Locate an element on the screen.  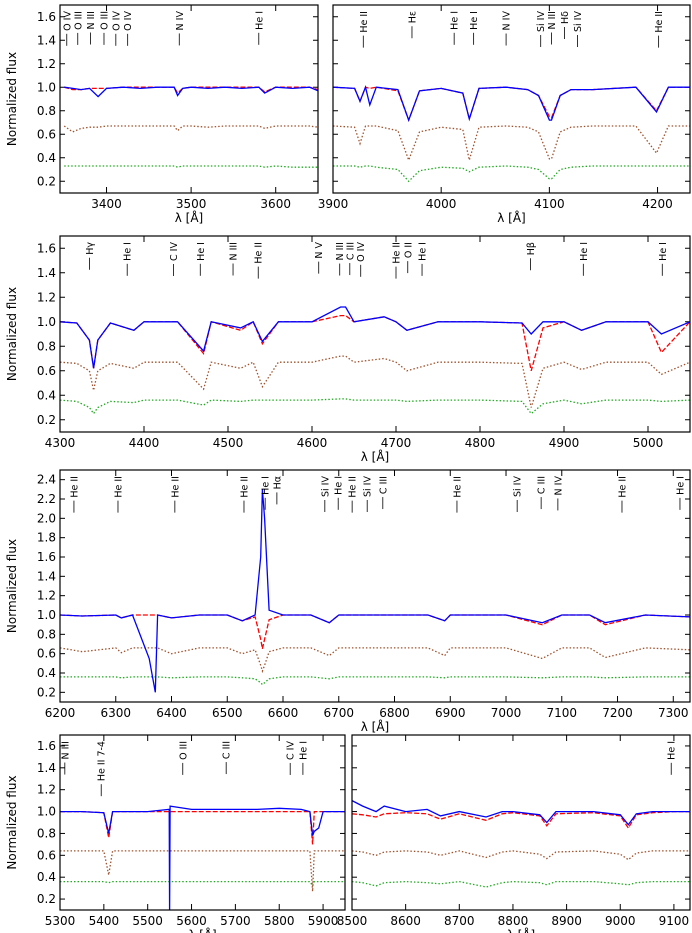
x-tick-label: 3500 is located at coordinates (191, 204).